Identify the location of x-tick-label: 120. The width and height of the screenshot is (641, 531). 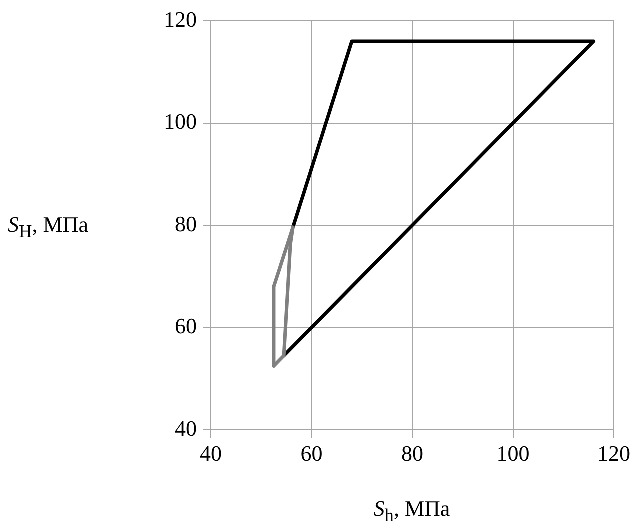
(614, 453).